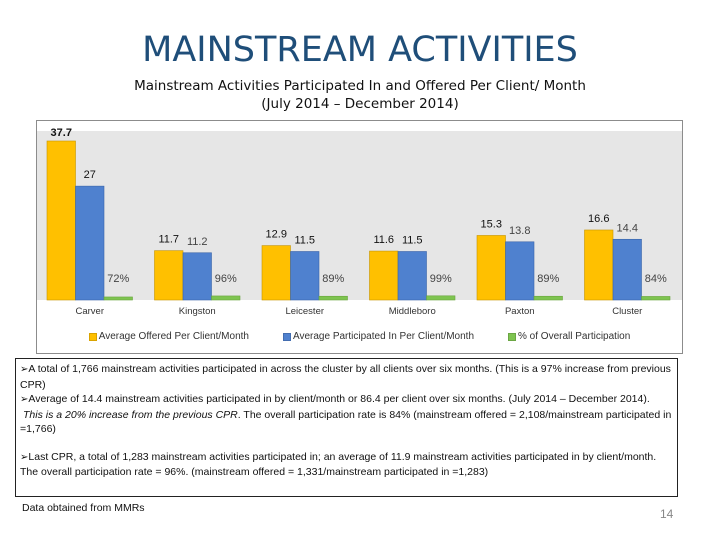  What do you see at coordinates (360, 104) in the screenshot?
I see `chart-date-range: (July 2014 – December 2014)` at bounding box center [360, 104].